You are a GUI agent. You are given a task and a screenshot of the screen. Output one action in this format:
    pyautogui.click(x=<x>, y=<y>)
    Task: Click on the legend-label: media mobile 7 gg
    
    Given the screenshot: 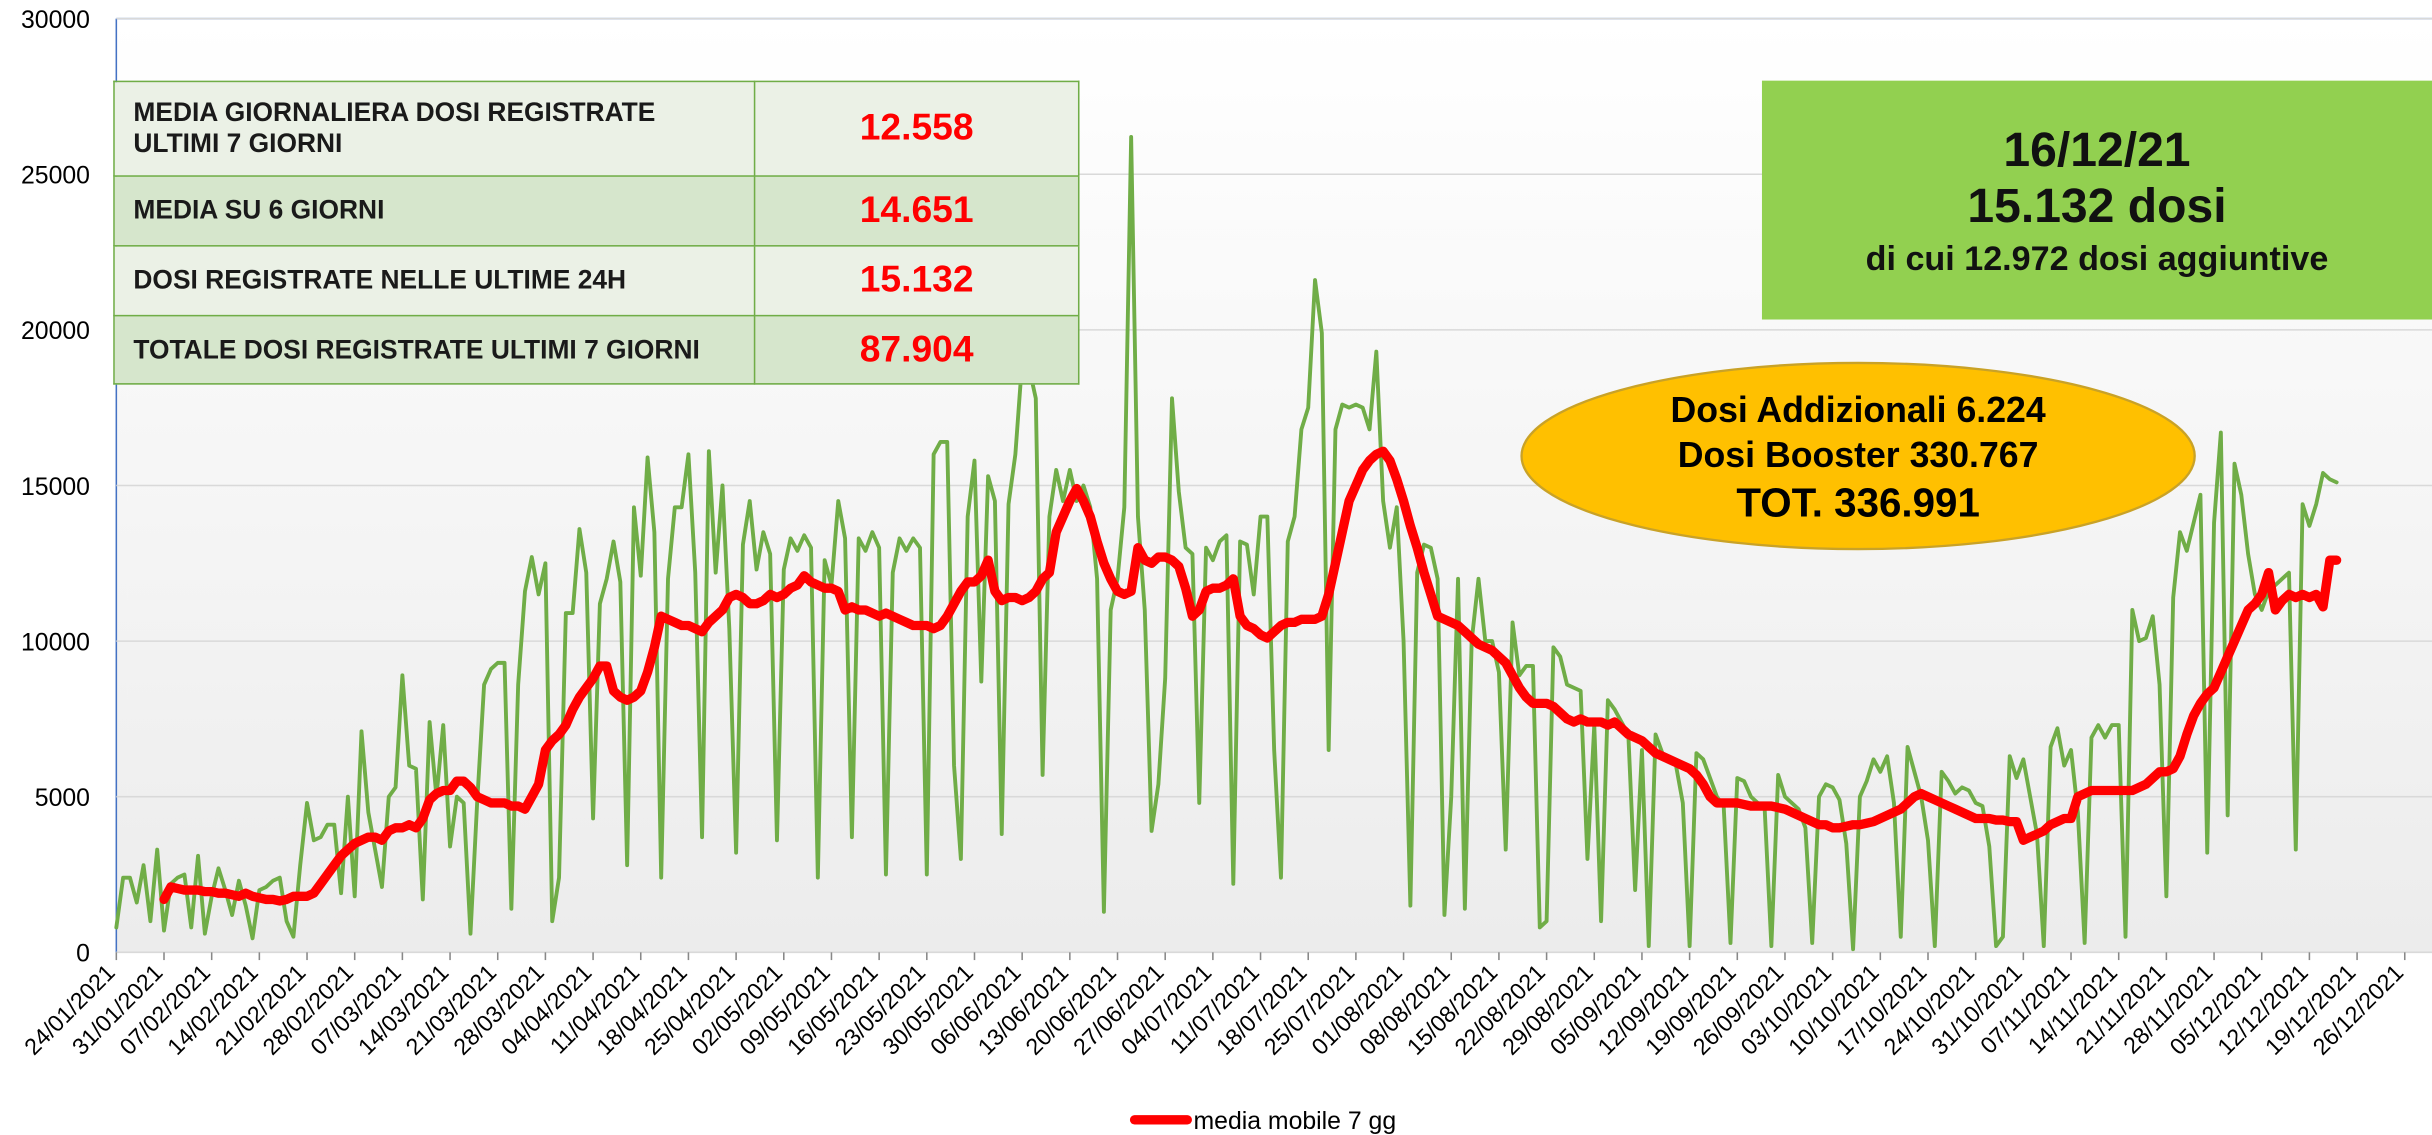 What is the action you would take?
    pyautogui.click(x=1295, y=1121)
    